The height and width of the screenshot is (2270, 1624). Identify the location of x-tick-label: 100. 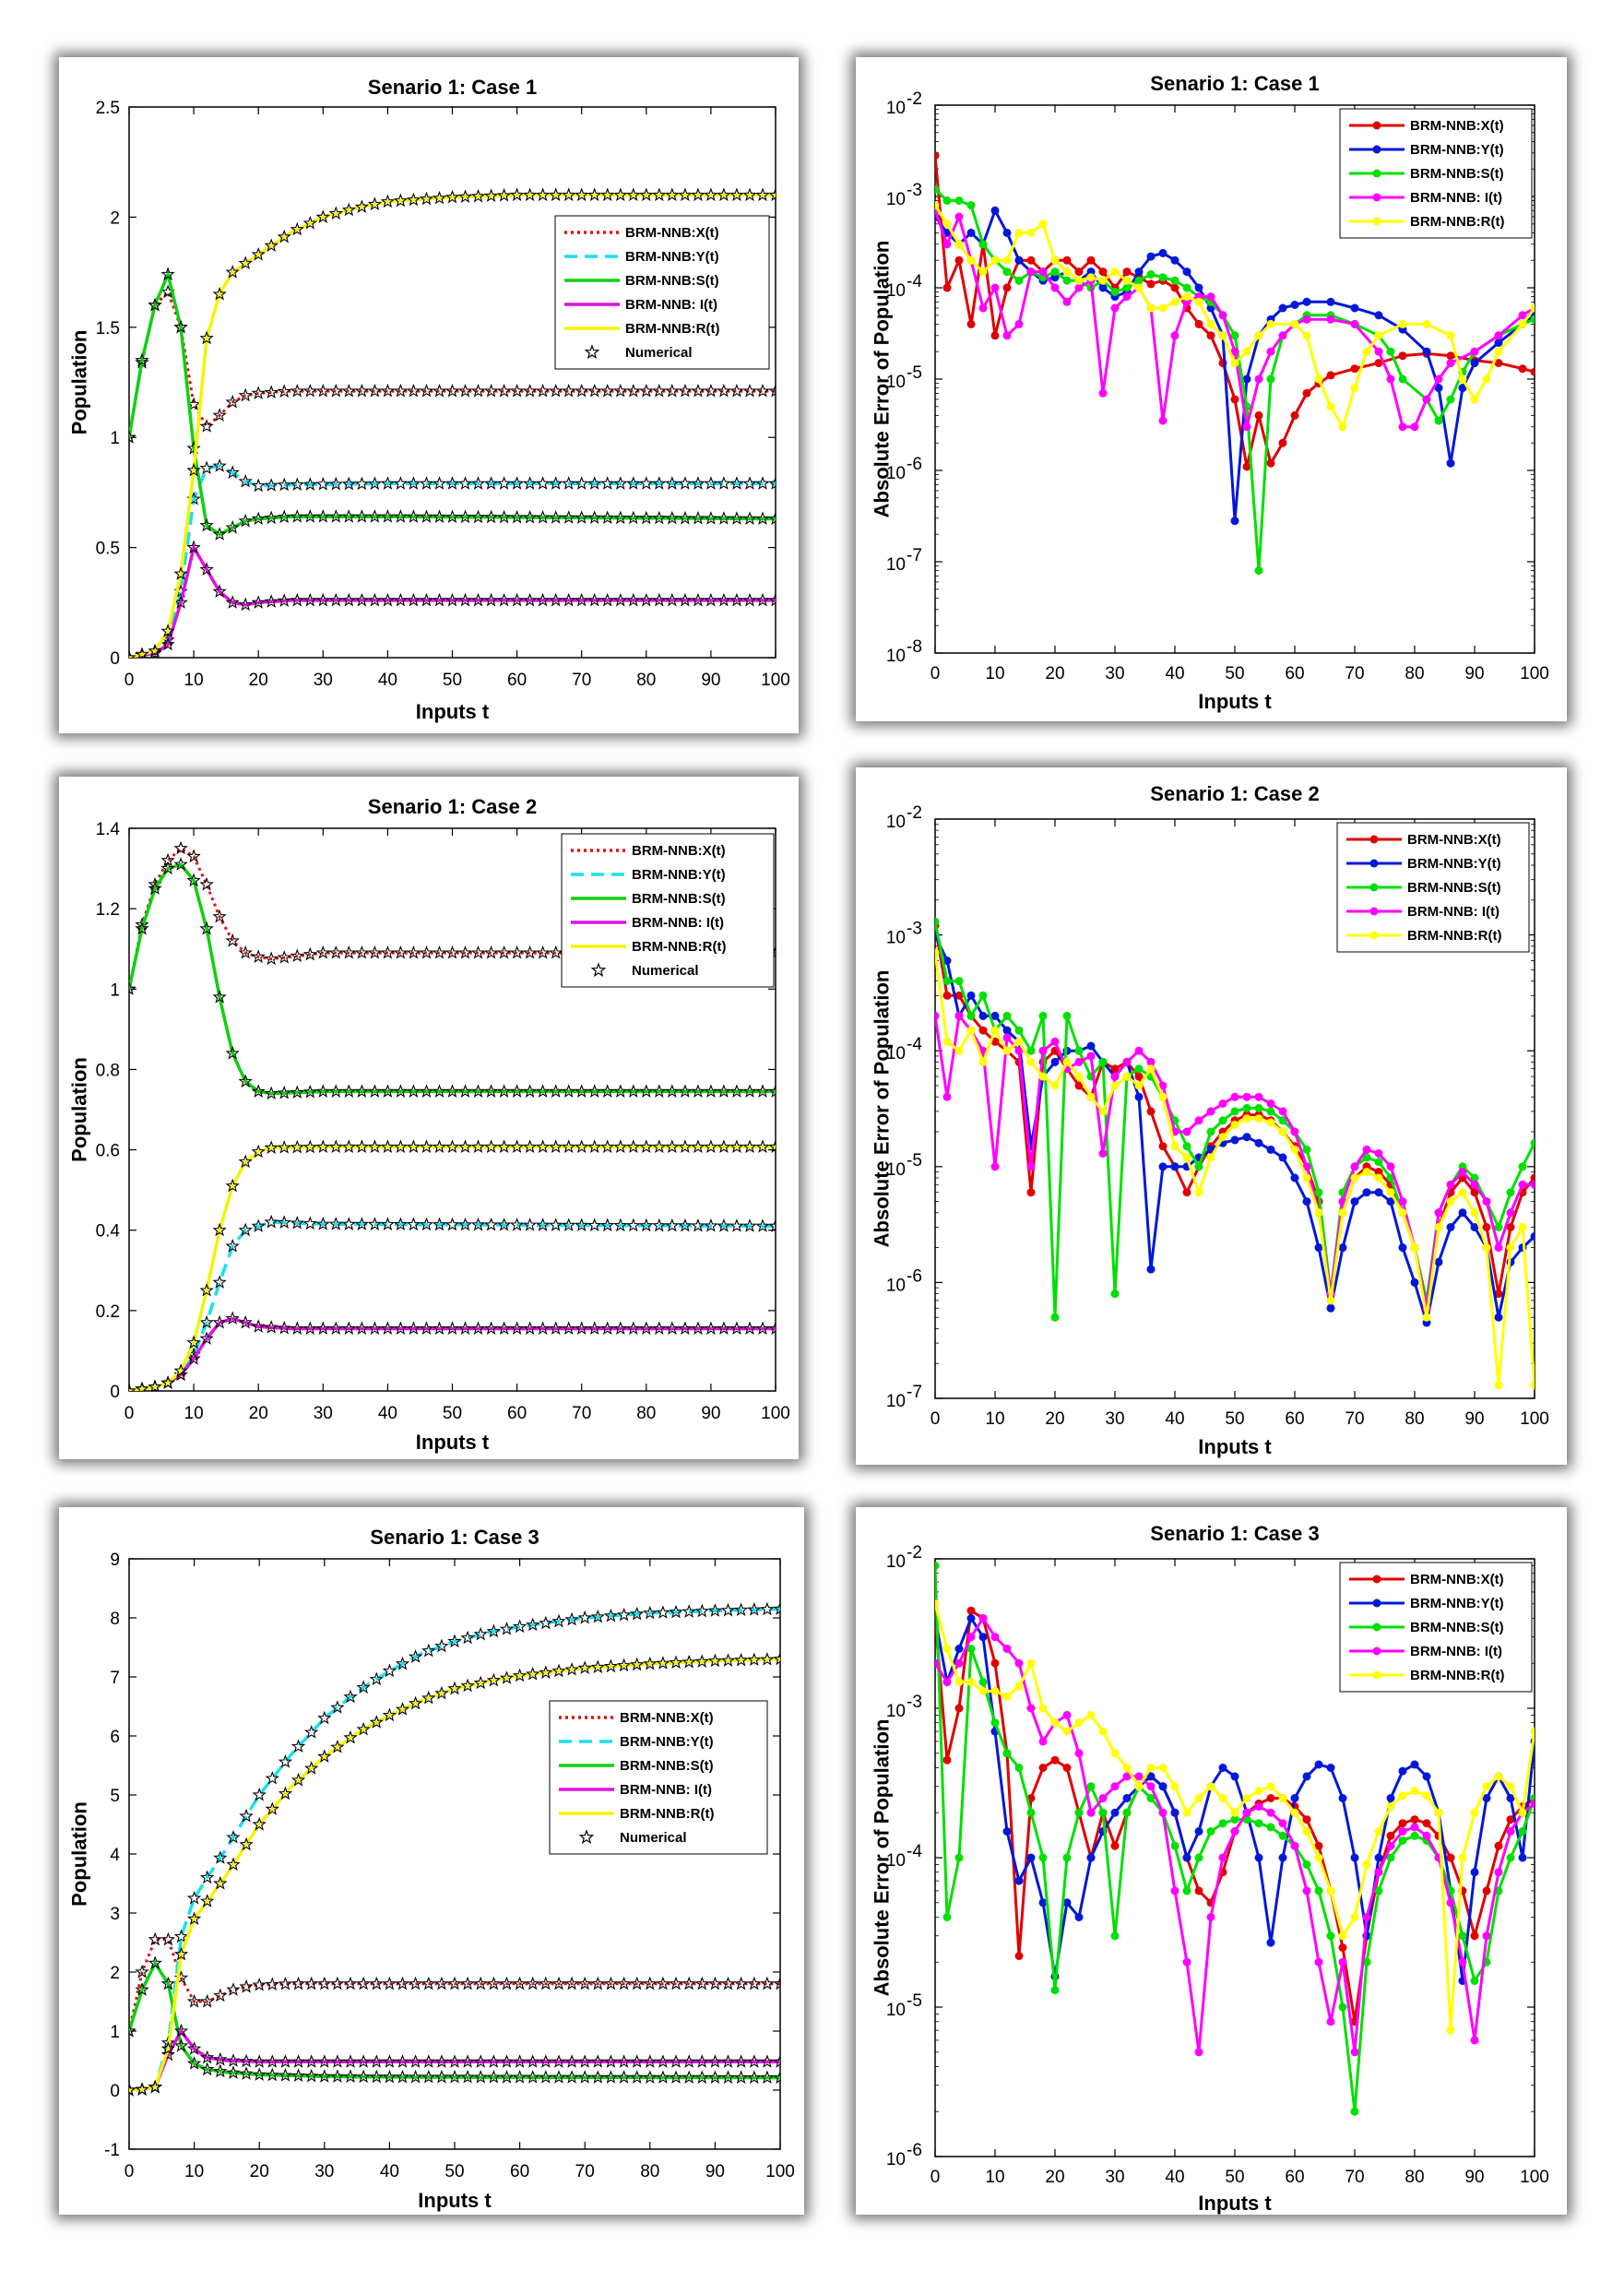
(776, 680).